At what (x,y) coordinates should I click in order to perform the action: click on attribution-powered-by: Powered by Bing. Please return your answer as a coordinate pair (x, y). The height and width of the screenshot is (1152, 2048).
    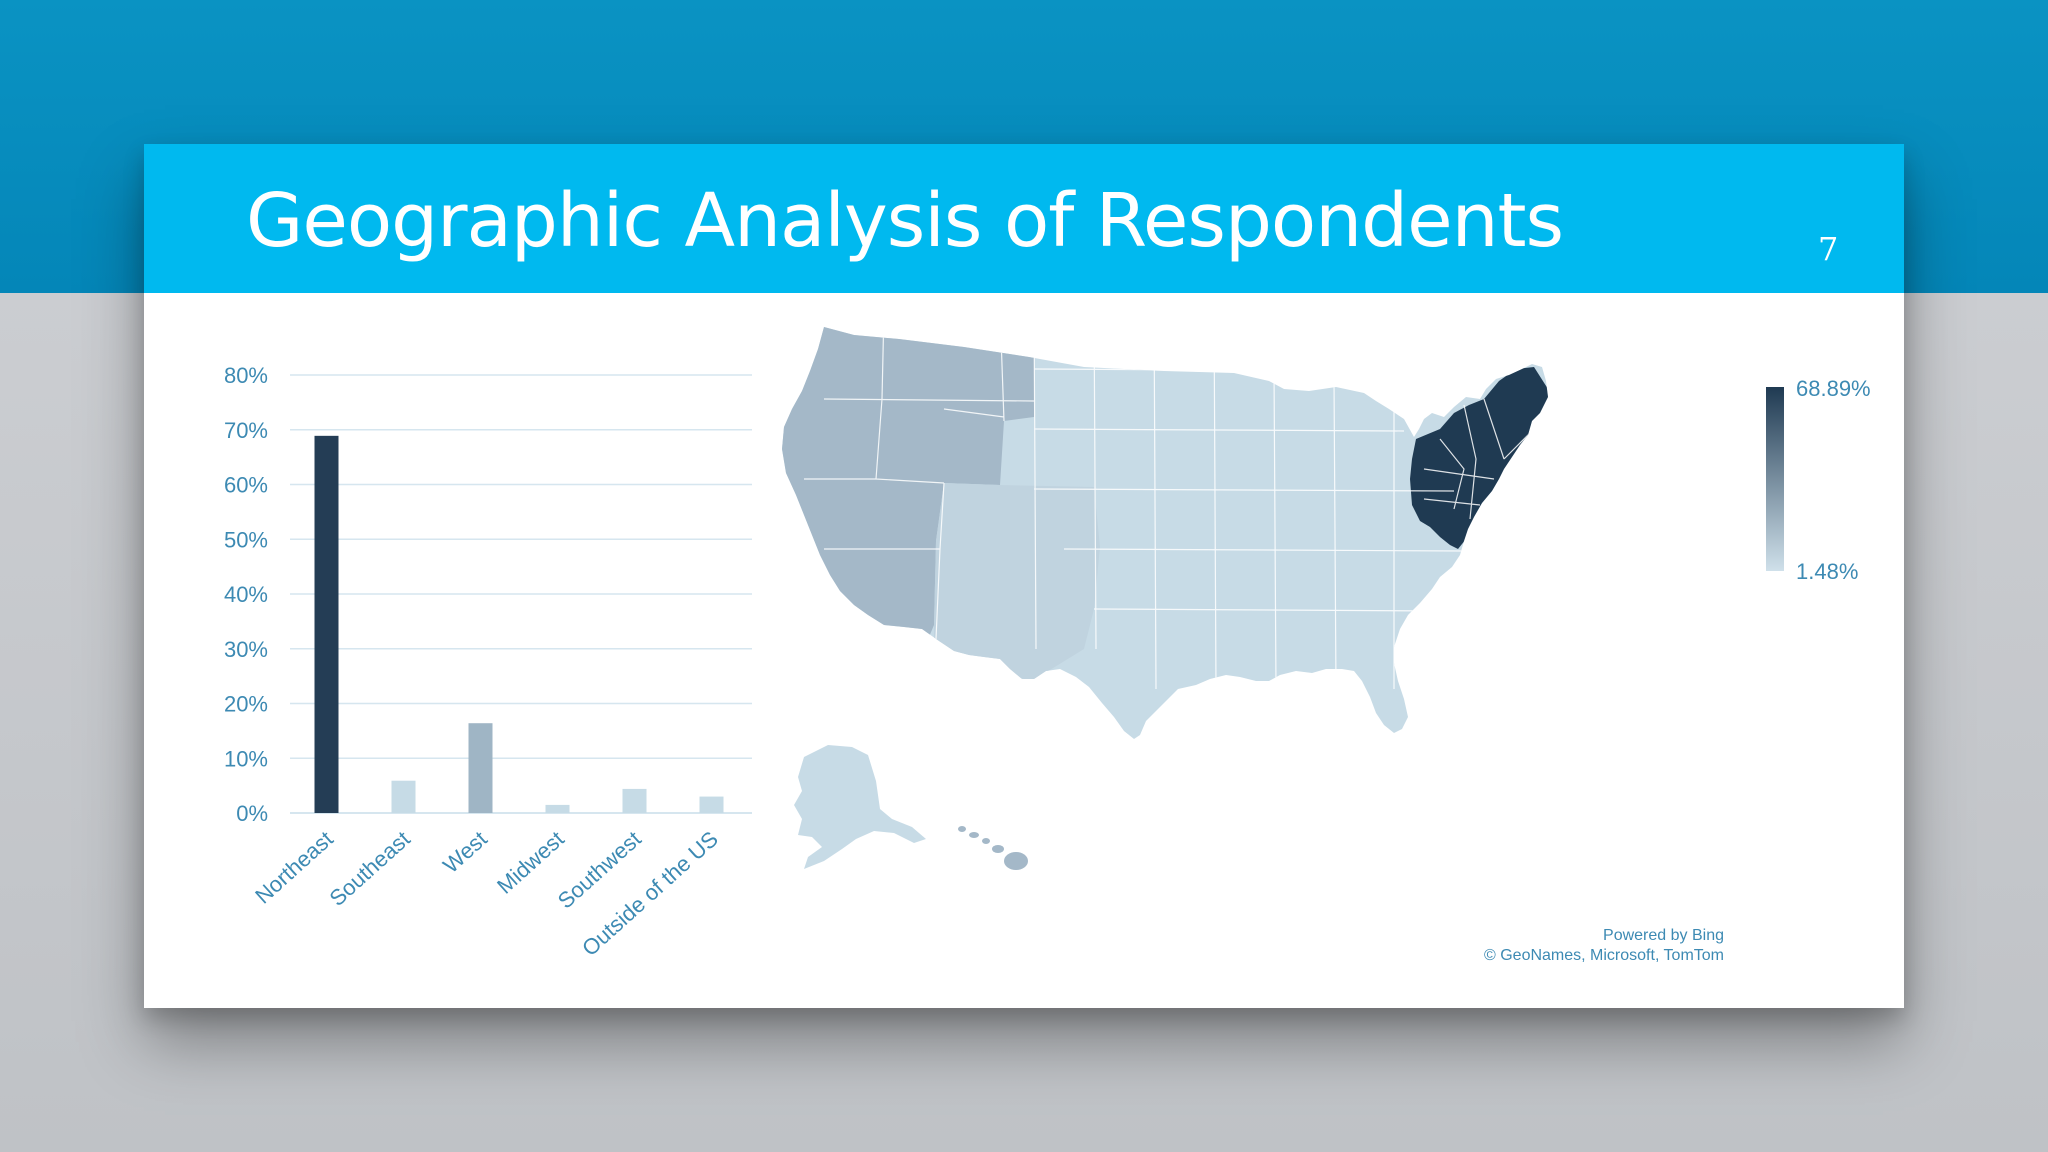
    Looking at the image, I should click on (1663, 935).